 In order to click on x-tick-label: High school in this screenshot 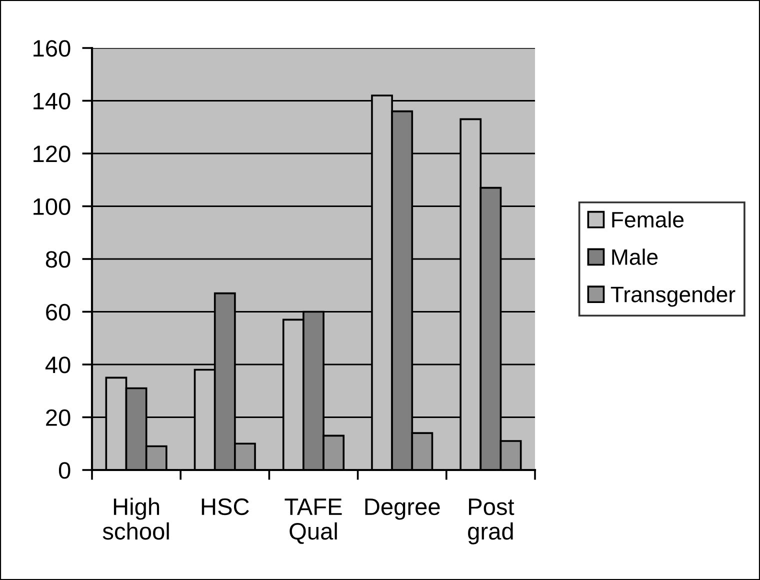, I will do `click(135, 519)`.